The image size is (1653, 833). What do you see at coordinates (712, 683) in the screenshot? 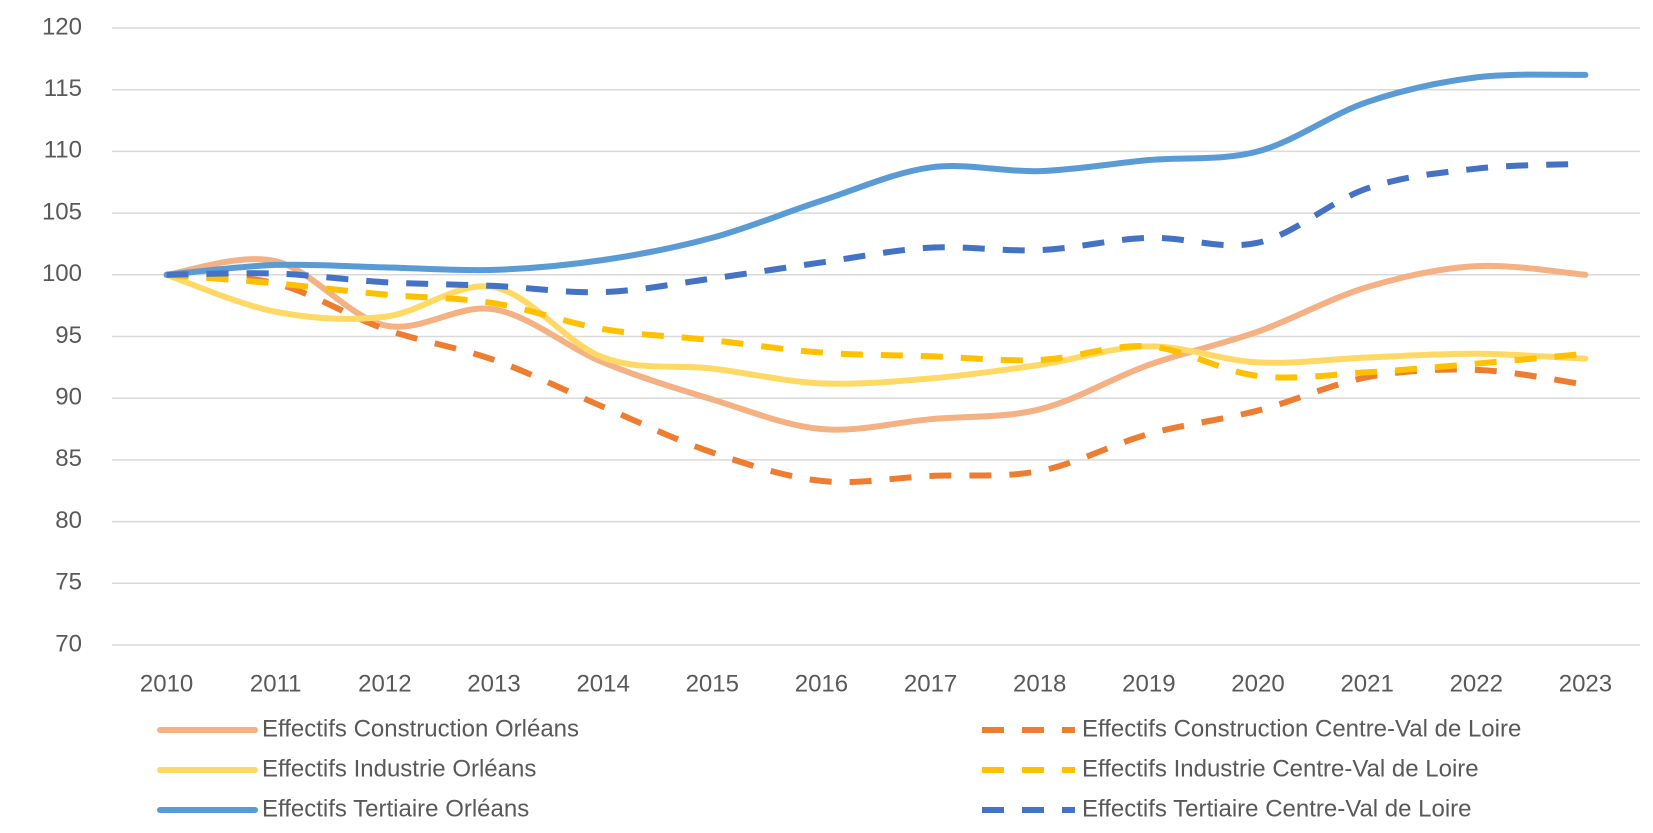
I see `x-tick-label: 2015` at bounding box center [712, 683].